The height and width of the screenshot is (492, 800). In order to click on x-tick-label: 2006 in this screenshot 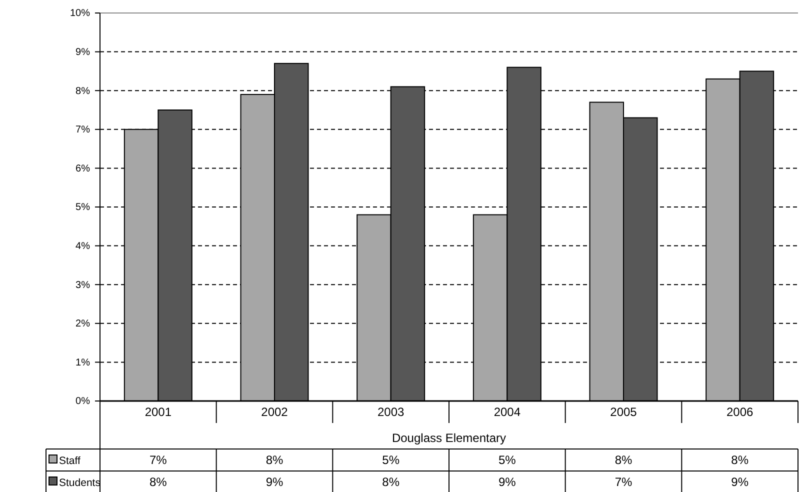, I will do `click(740, 412)`.